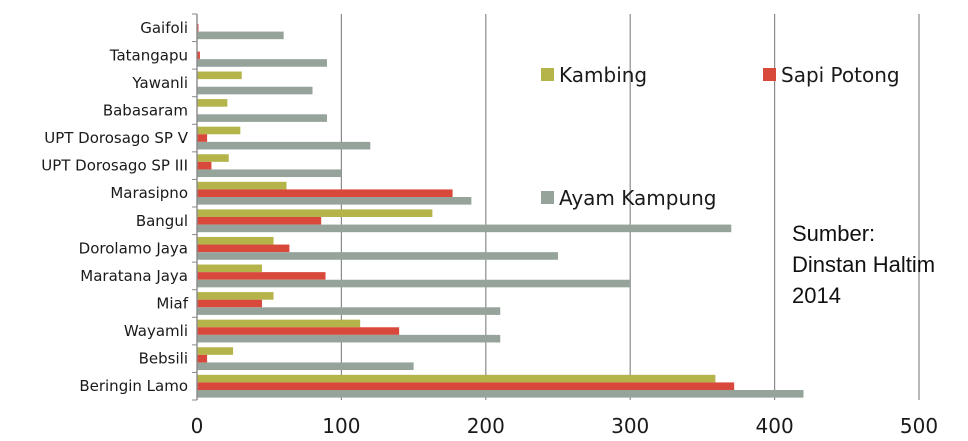  I want to click on category-label: Beringin Lamo, so click(133, 386).